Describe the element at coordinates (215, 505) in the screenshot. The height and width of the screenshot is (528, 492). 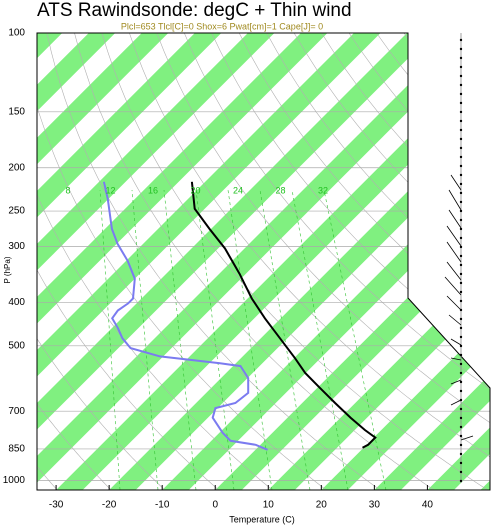
I see `x-tick-label: 0` at that location.